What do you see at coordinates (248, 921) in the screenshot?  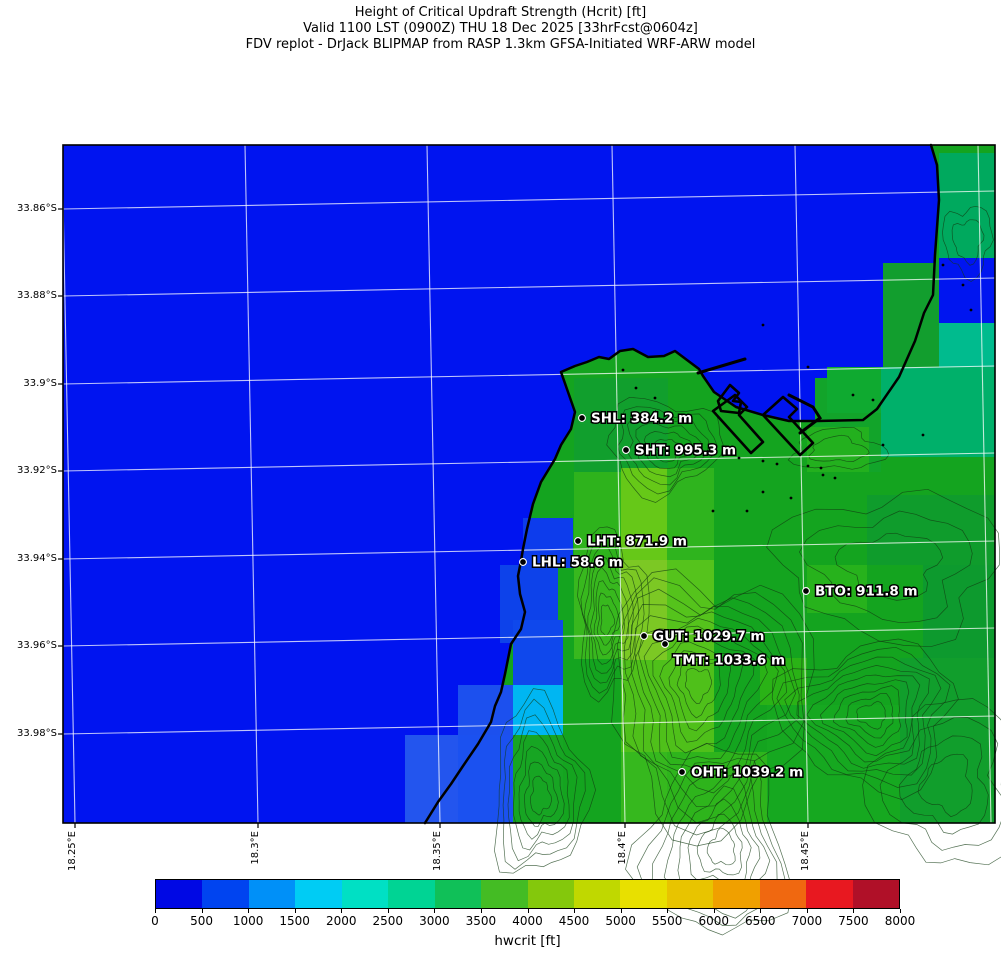 I see `colorbar-tick-label: 1000` at bounding box center [248, 921].